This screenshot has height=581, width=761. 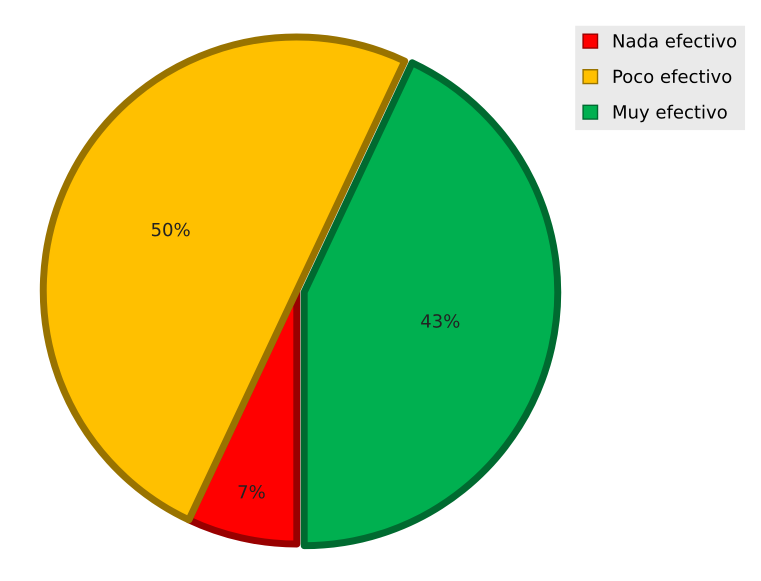 I want to click on data-label: 43%, so click(x=440, y=321).